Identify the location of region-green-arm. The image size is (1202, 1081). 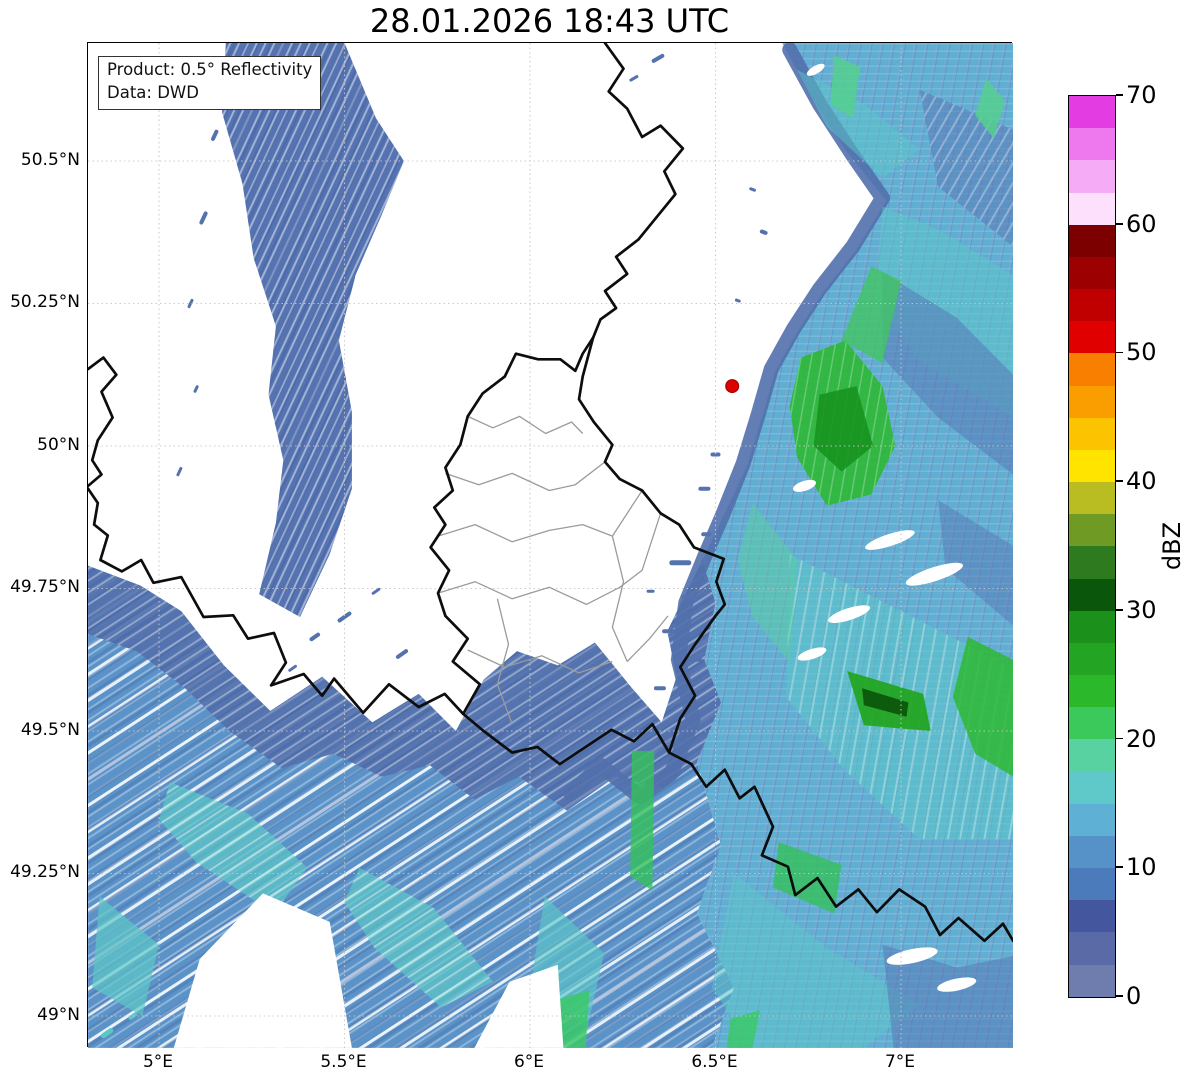
(871, 315).